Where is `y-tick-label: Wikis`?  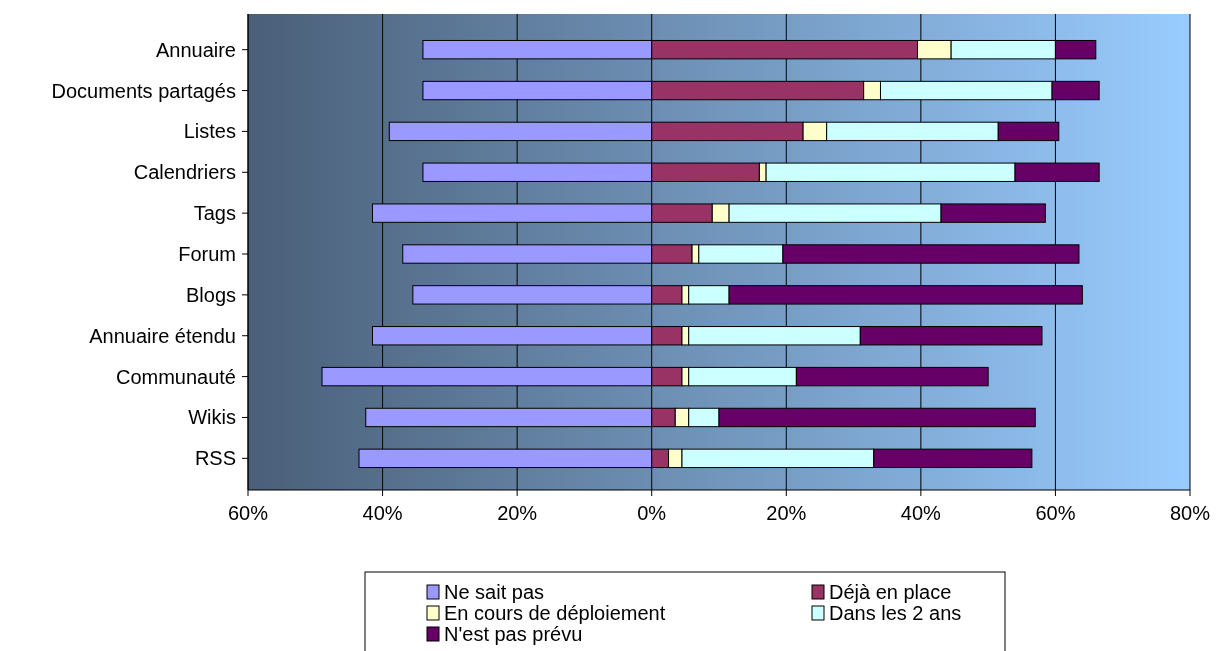
y-tick-label: Wikis is located at coordinates (212, 417).